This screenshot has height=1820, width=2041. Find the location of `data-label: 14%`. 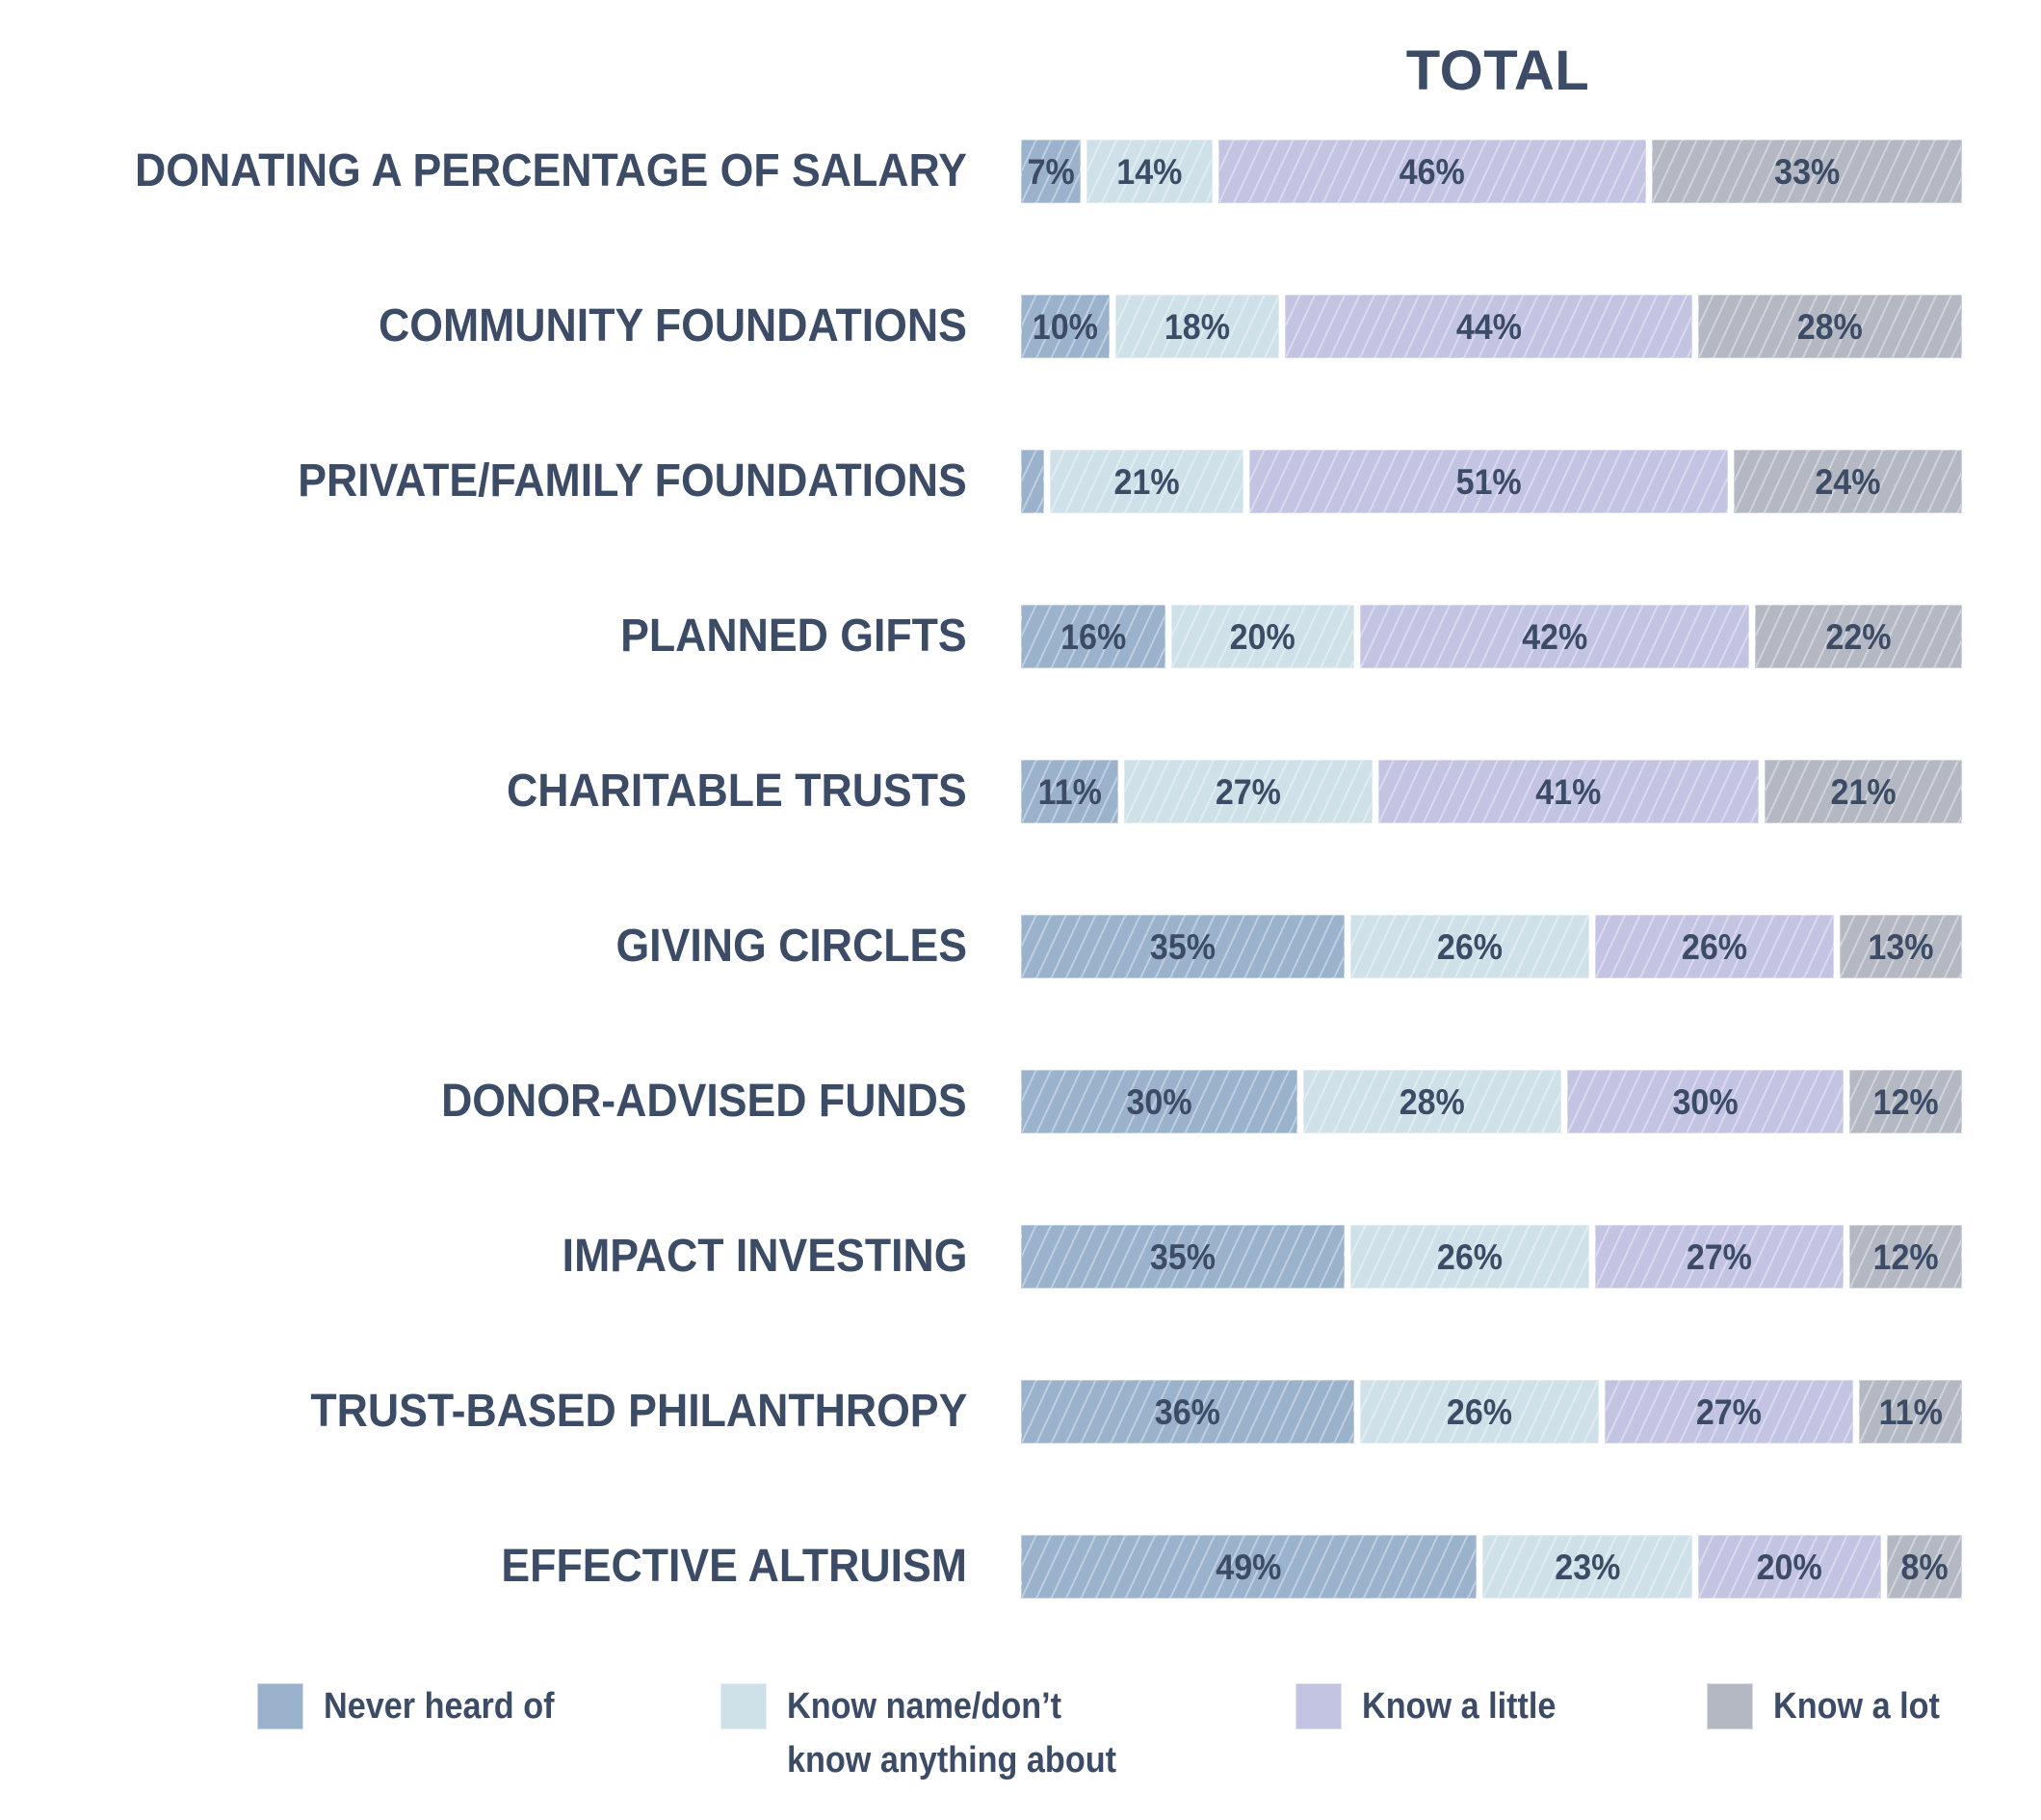

data-label: 14% is located at coordinates (1149, 172).